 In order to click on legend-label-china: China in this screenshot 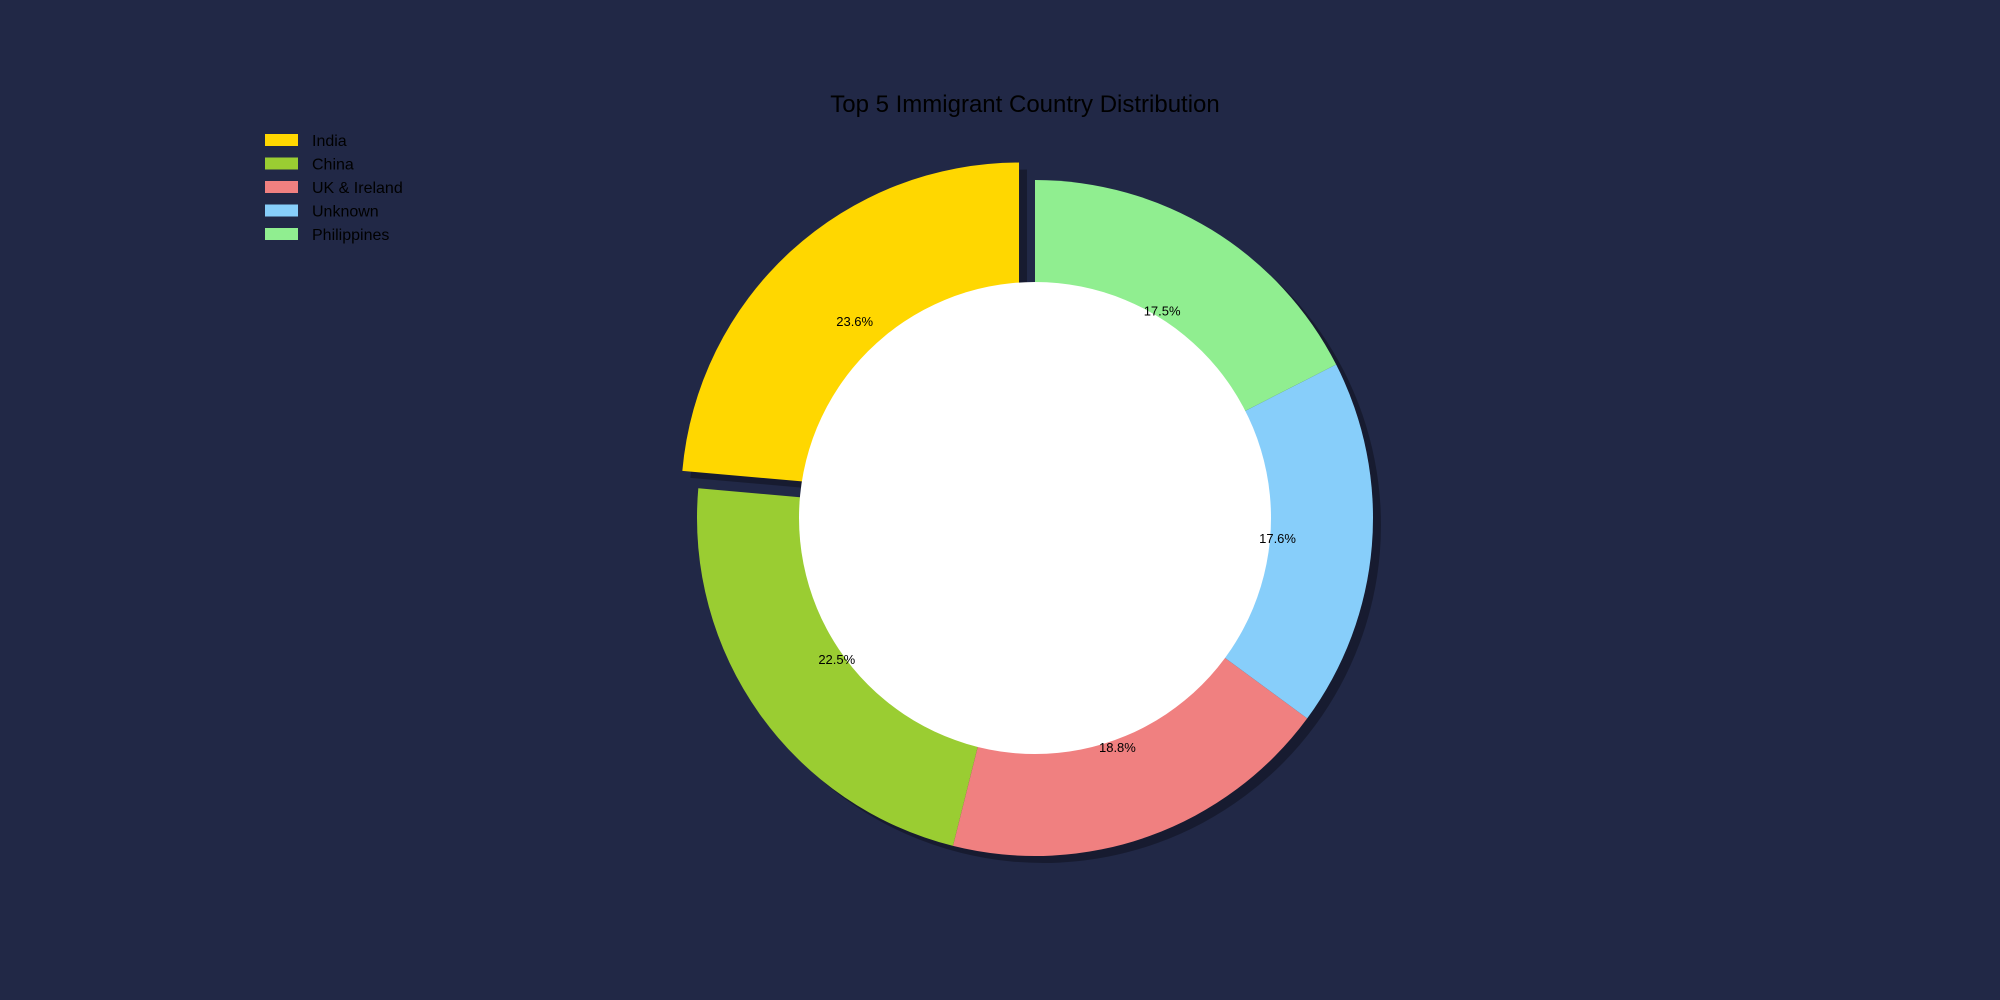, I will do `click(333, 165)`.